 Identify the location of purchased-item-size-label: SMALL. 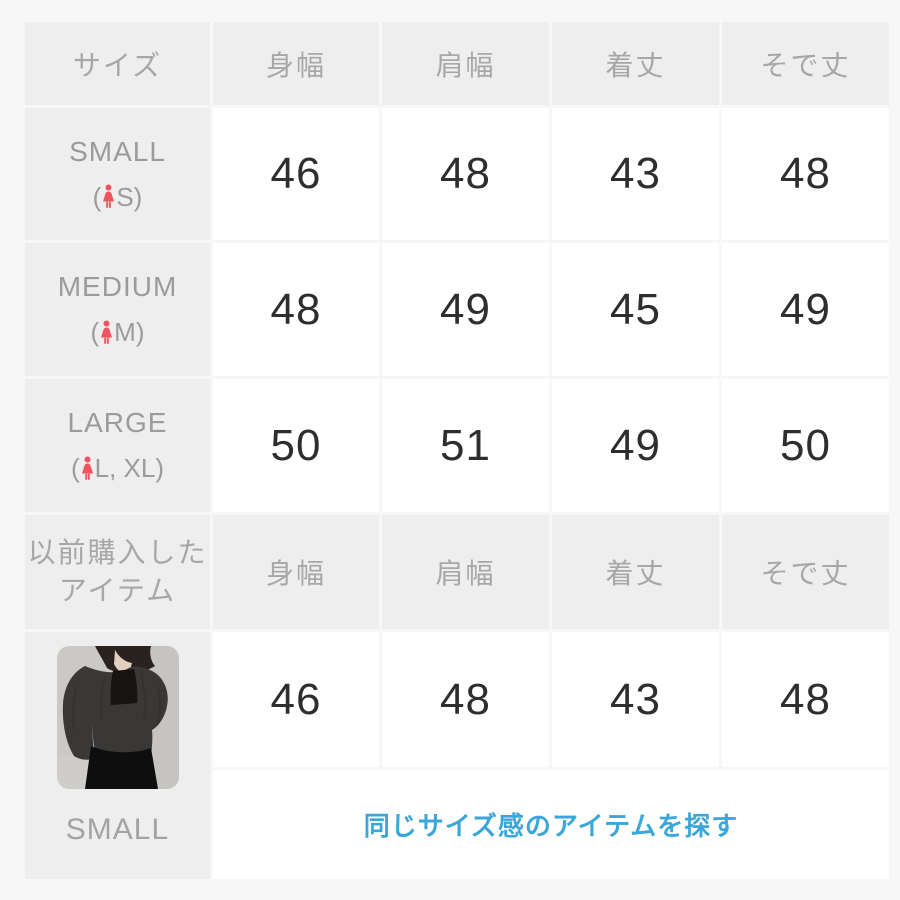
(117, 829).